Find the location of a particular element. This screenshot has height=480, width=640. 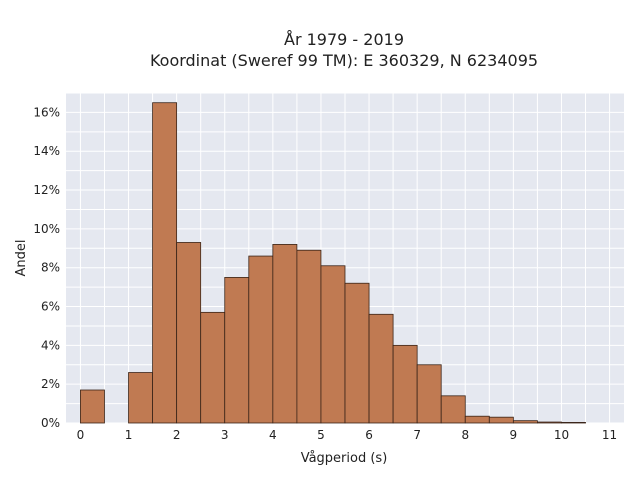

chart-title-line1: År 1979 - 2019 is located at coordinates (344, 39).